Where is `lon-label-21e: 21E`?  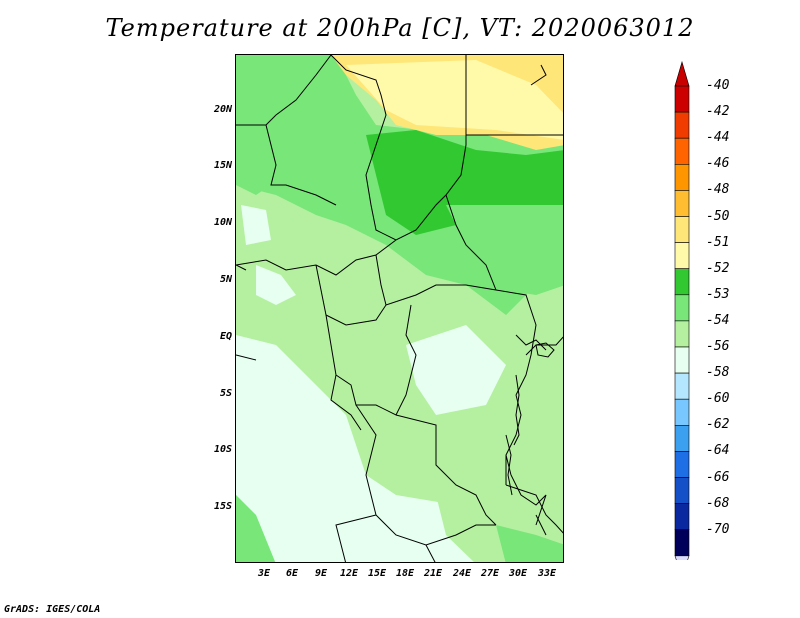 lon-label-21e: 21E is located at coordinates (433, 573).